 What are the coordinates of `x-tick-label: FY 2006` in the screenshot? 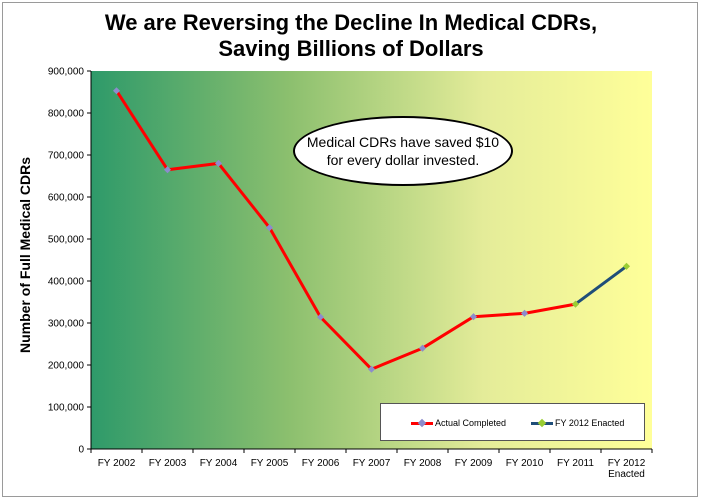 It's located at (321, 463).